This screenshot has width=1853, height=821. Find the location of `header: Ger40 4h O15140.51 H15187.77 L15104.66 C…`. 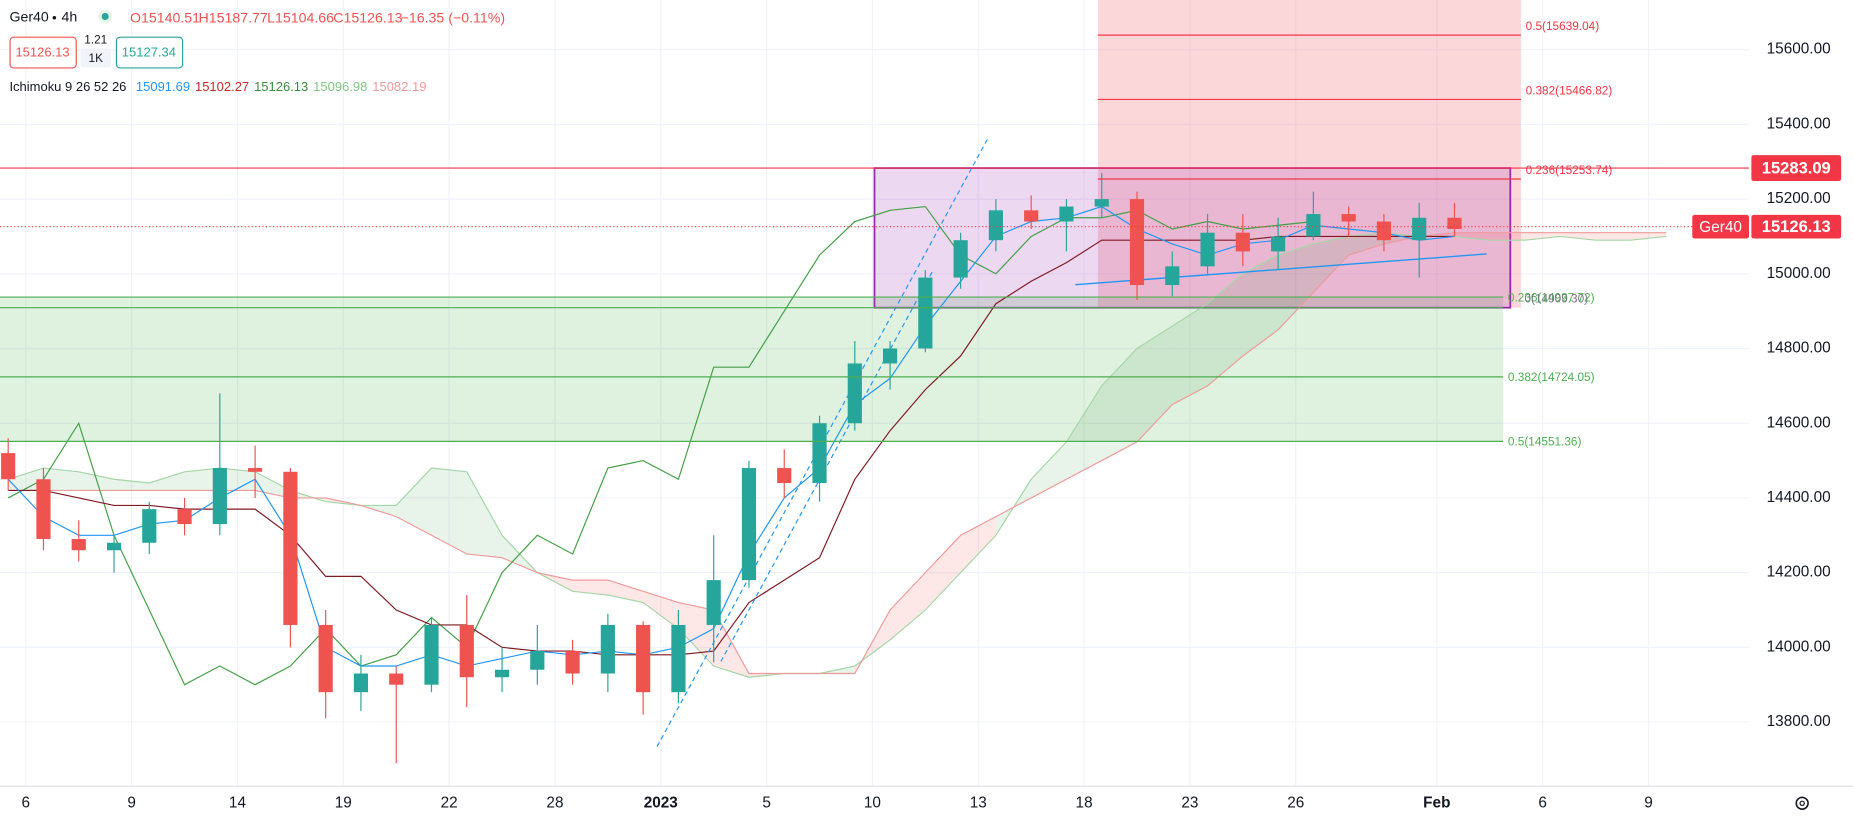

header: Ger40 4h O15140.51 H15187.77 L15104.66 C… is located at coordinates (257, 51).